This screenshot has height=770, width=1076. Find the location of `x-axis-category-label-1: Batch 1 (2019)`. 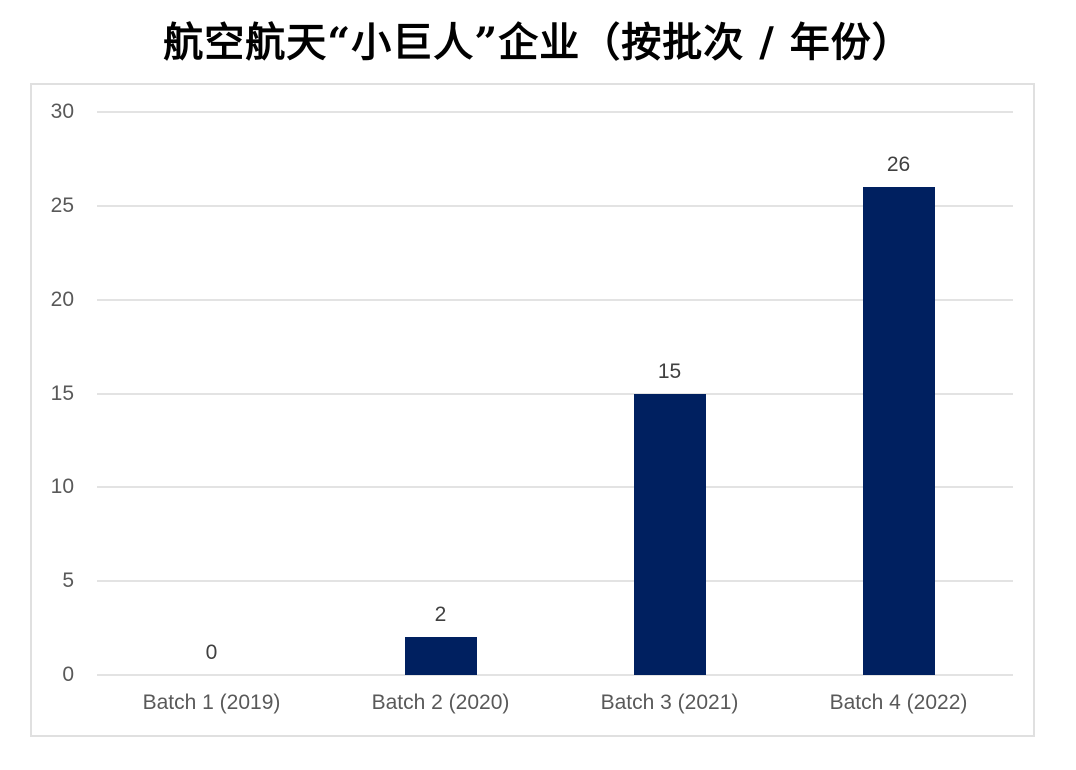

x-axis-category-label-1: Batch 1 (2019) is located at coordinates (211, 702).